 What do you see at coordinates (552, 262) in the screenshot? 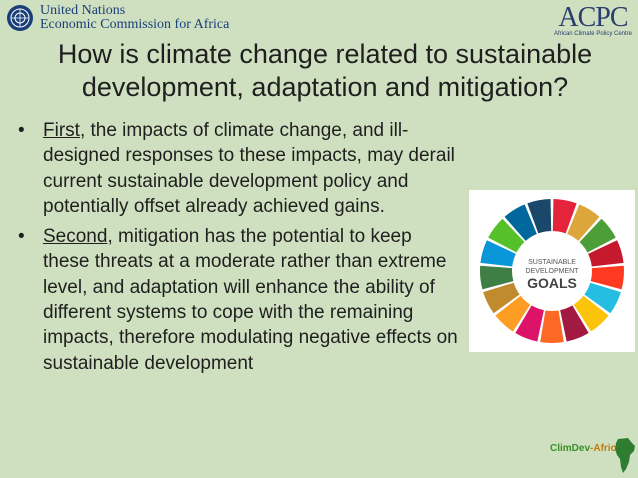
I see `sdg-line1: SUSTAINABLE` at bounding box center [552, 262].